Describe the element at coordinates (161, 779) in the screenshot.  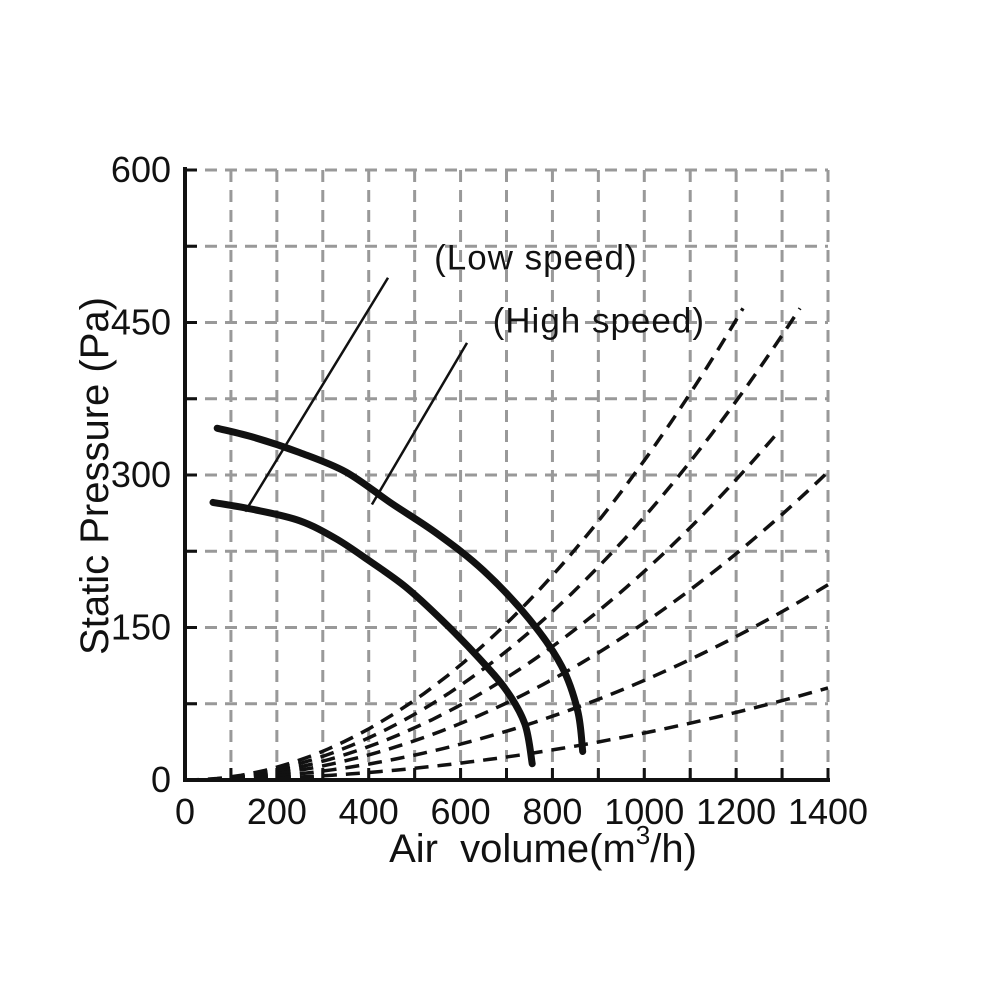
I see `y-tick-label-0: 0` at that location.